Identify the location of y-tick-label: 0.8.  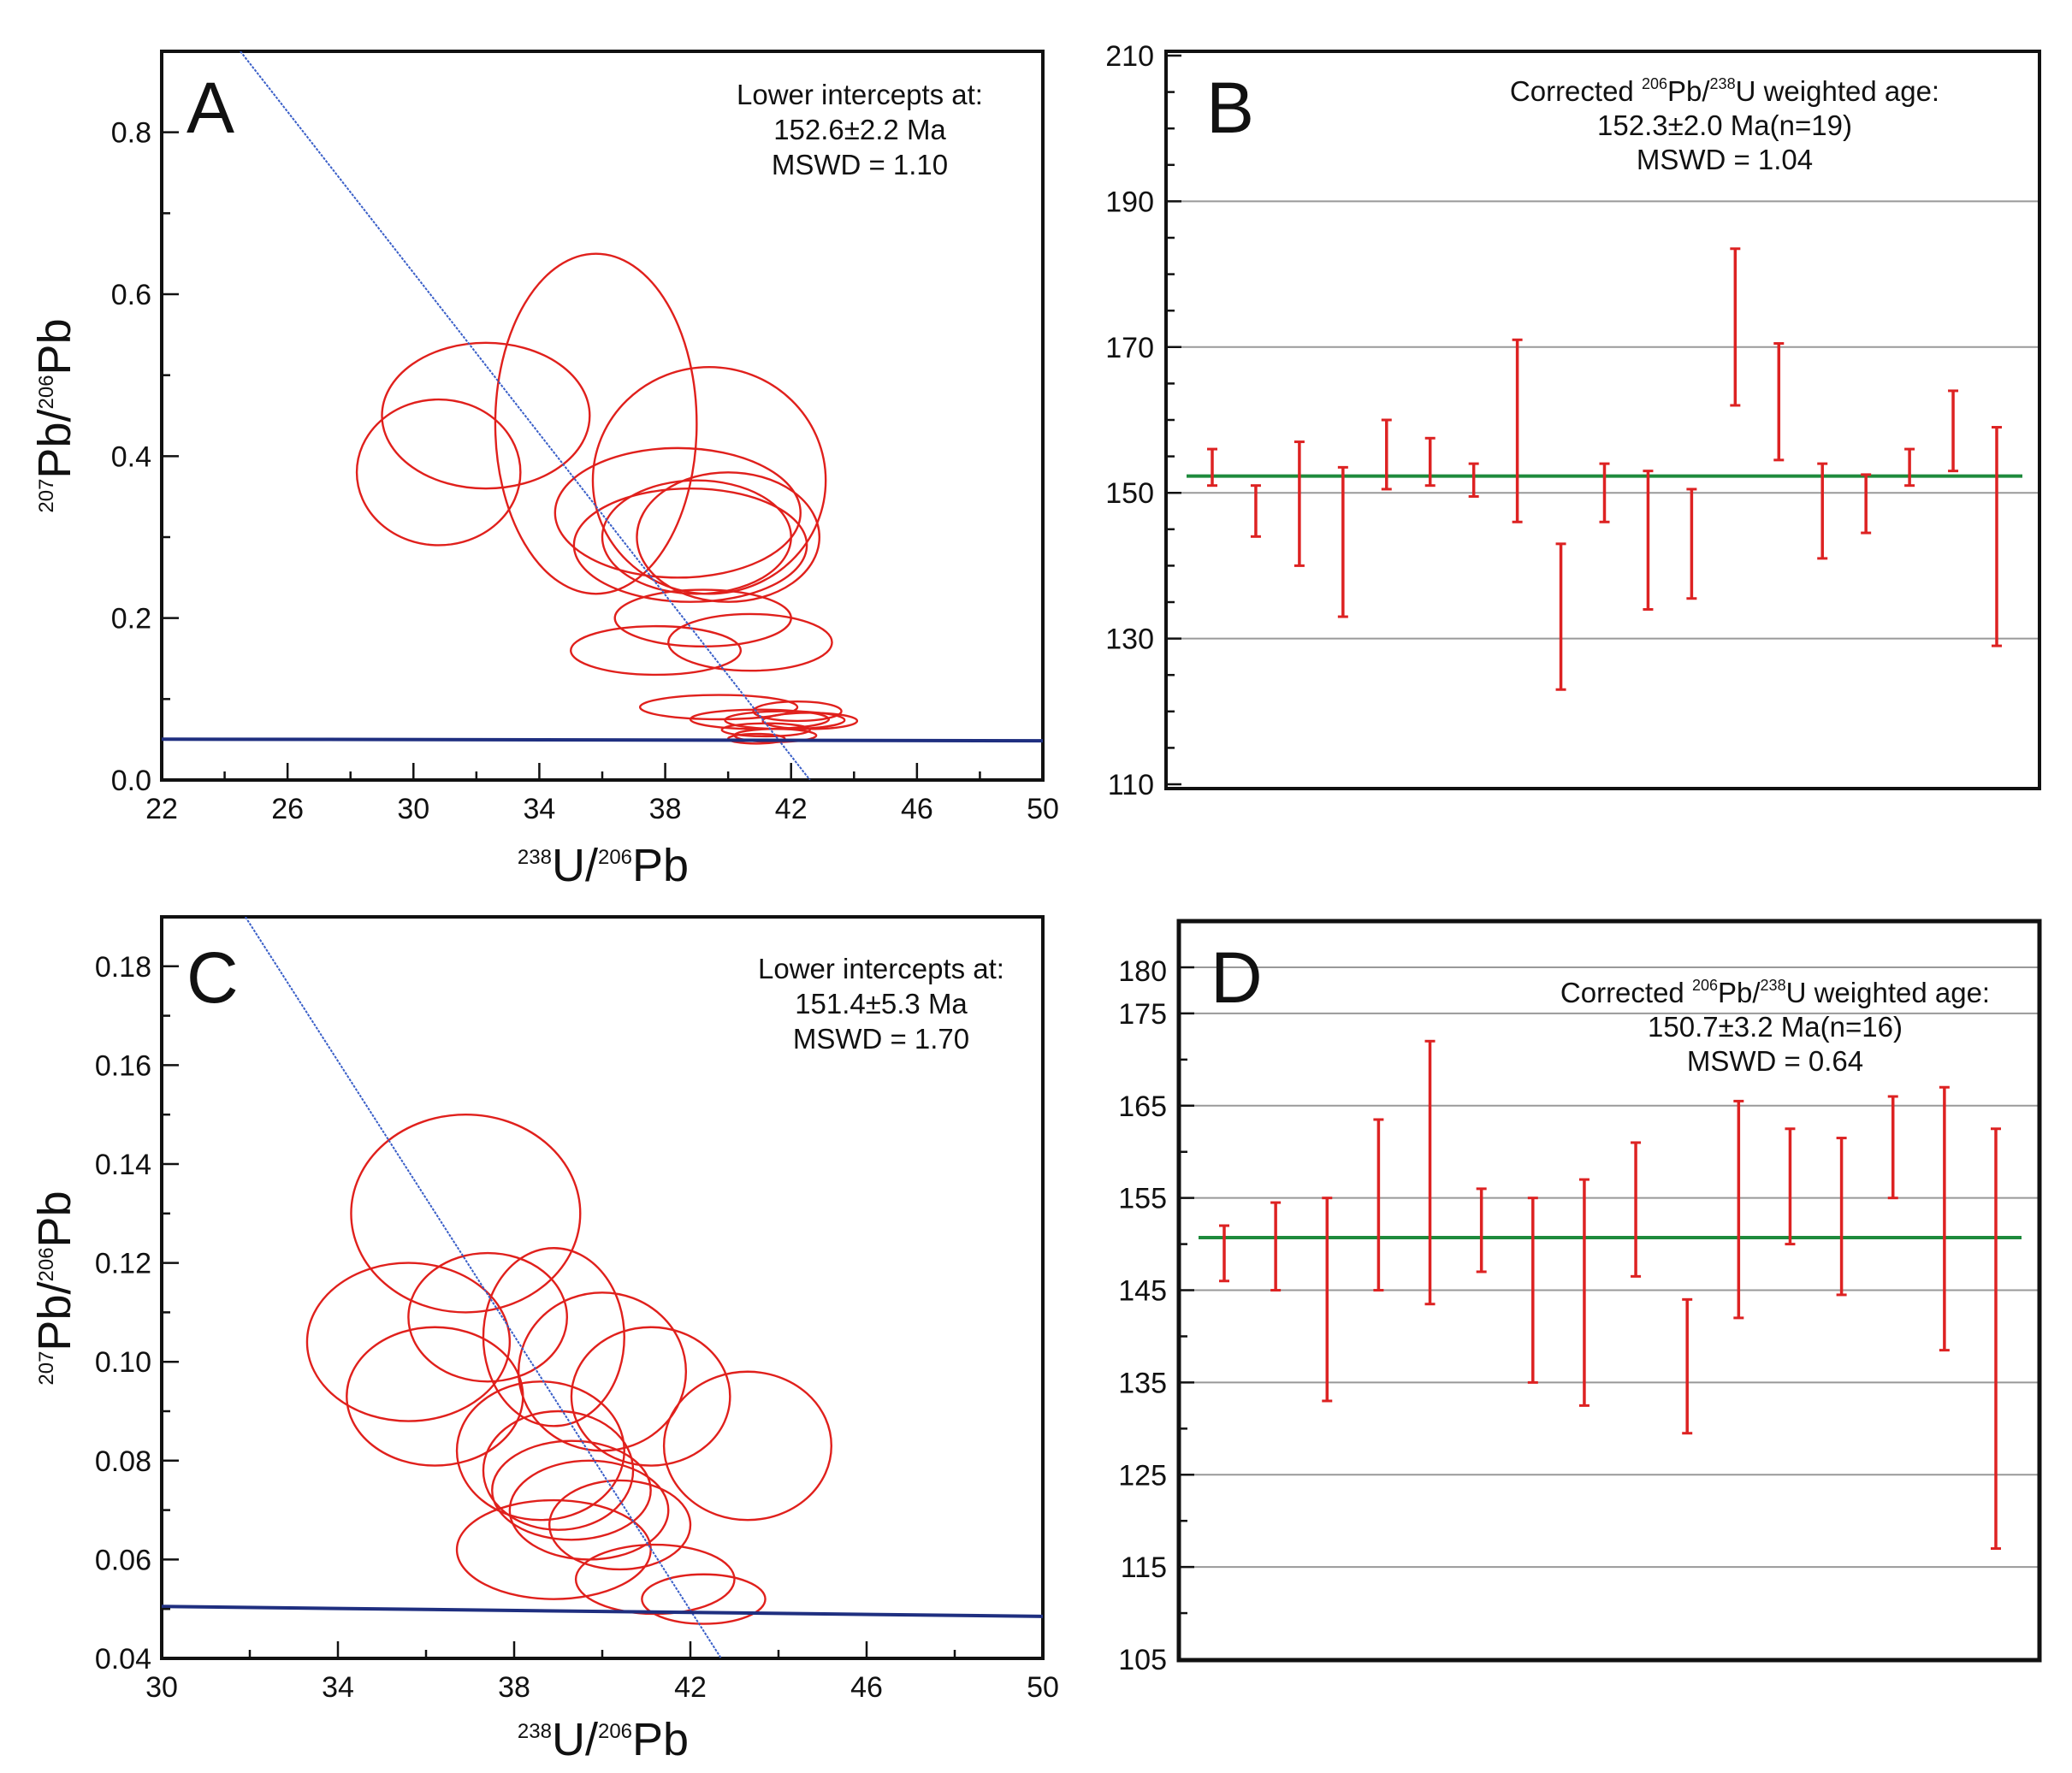
(131, 133).